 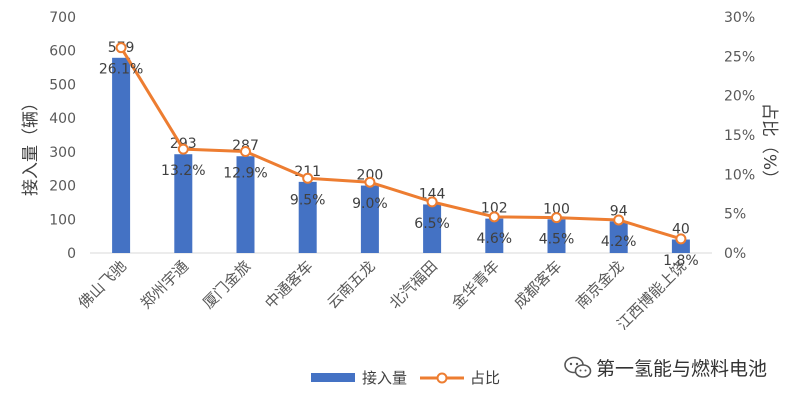 I want to click on y2-tick-label: 30%, so click(x=739, y=18).